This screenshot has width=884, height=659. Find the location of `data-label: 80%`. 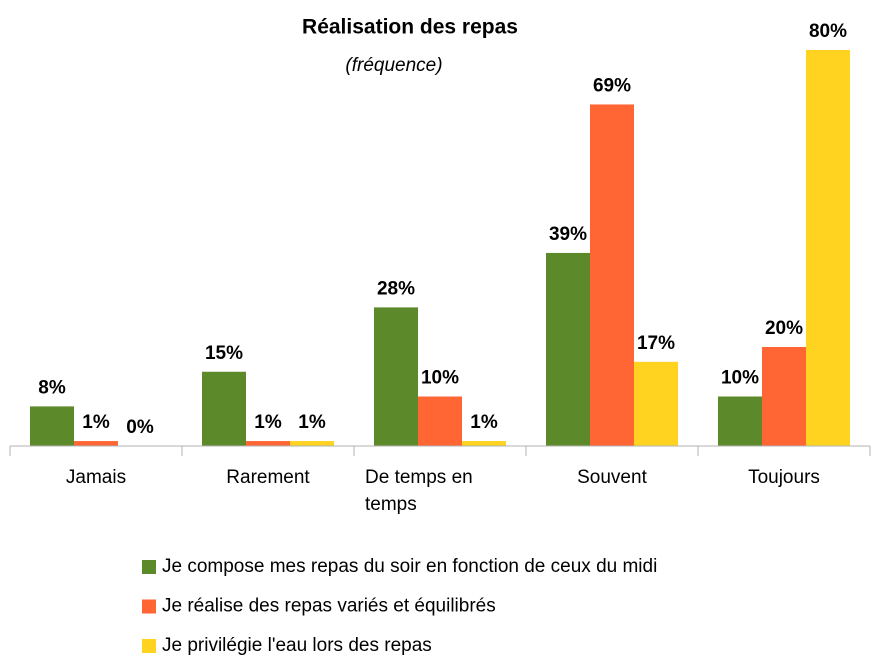

data-label: 80% is located at coordinates (828, 31).